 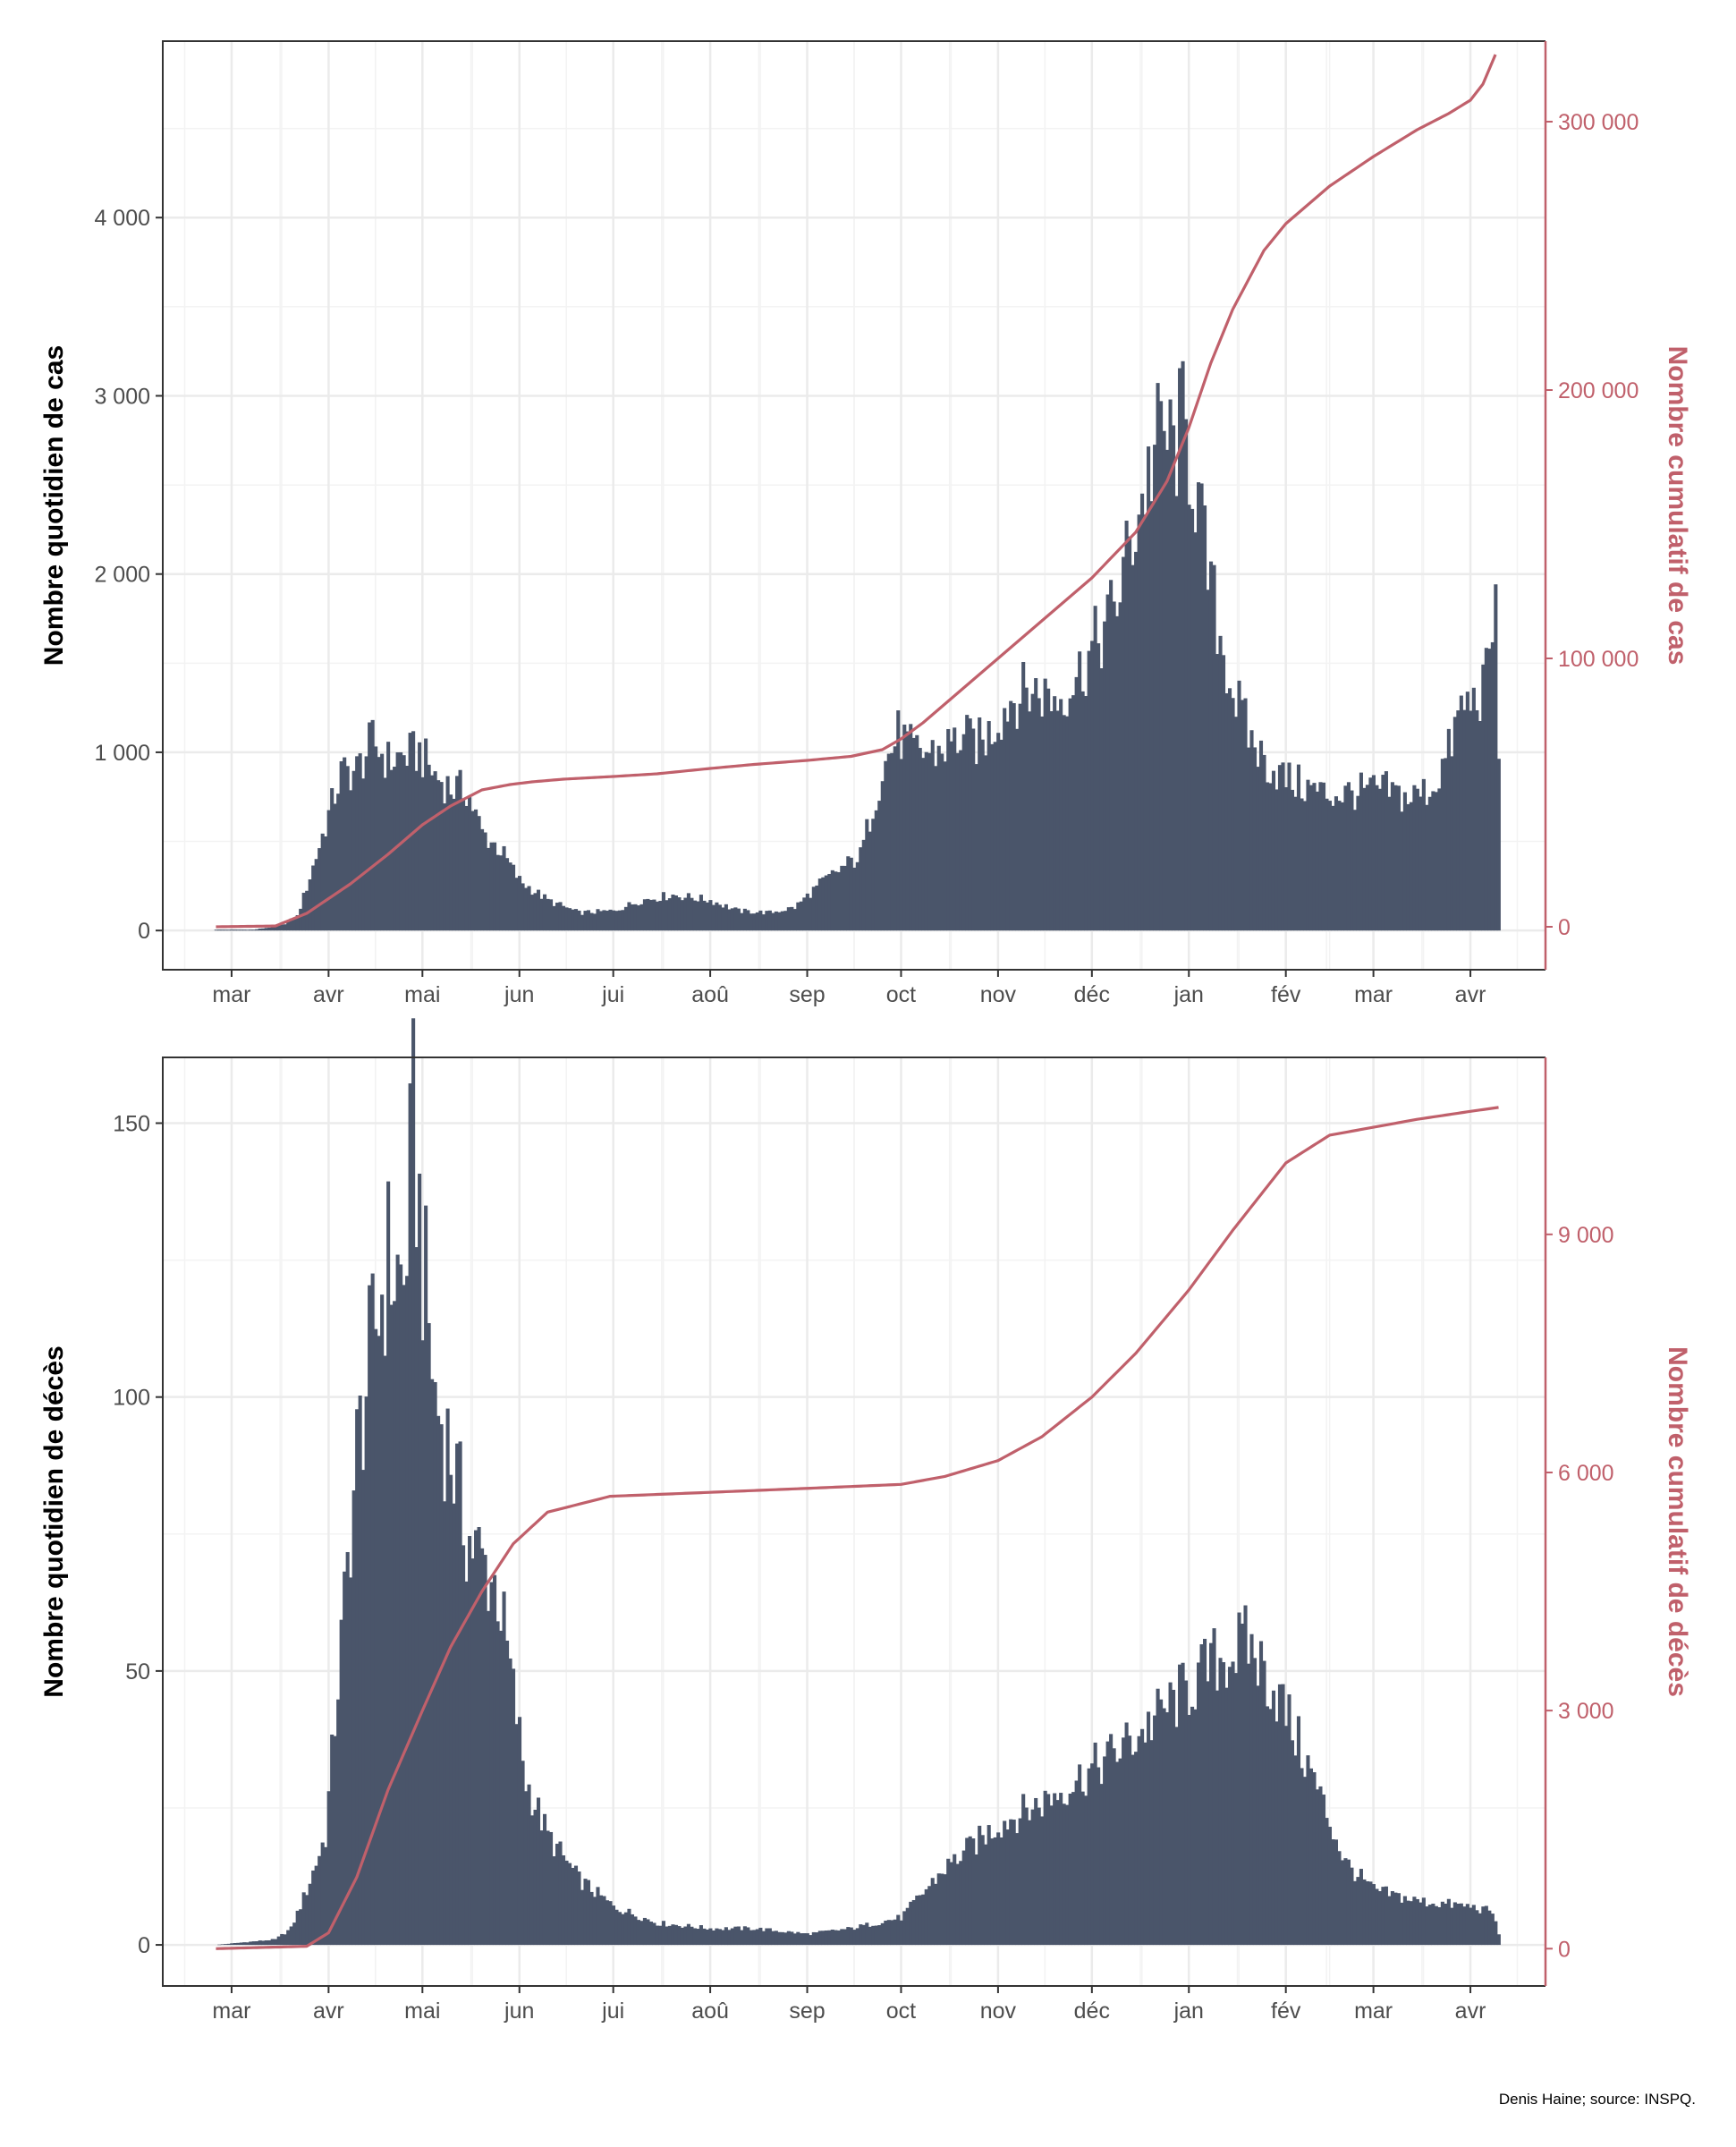 I want to click on y-right-tick-label: 9 000, so click(x=1586, y=1235).